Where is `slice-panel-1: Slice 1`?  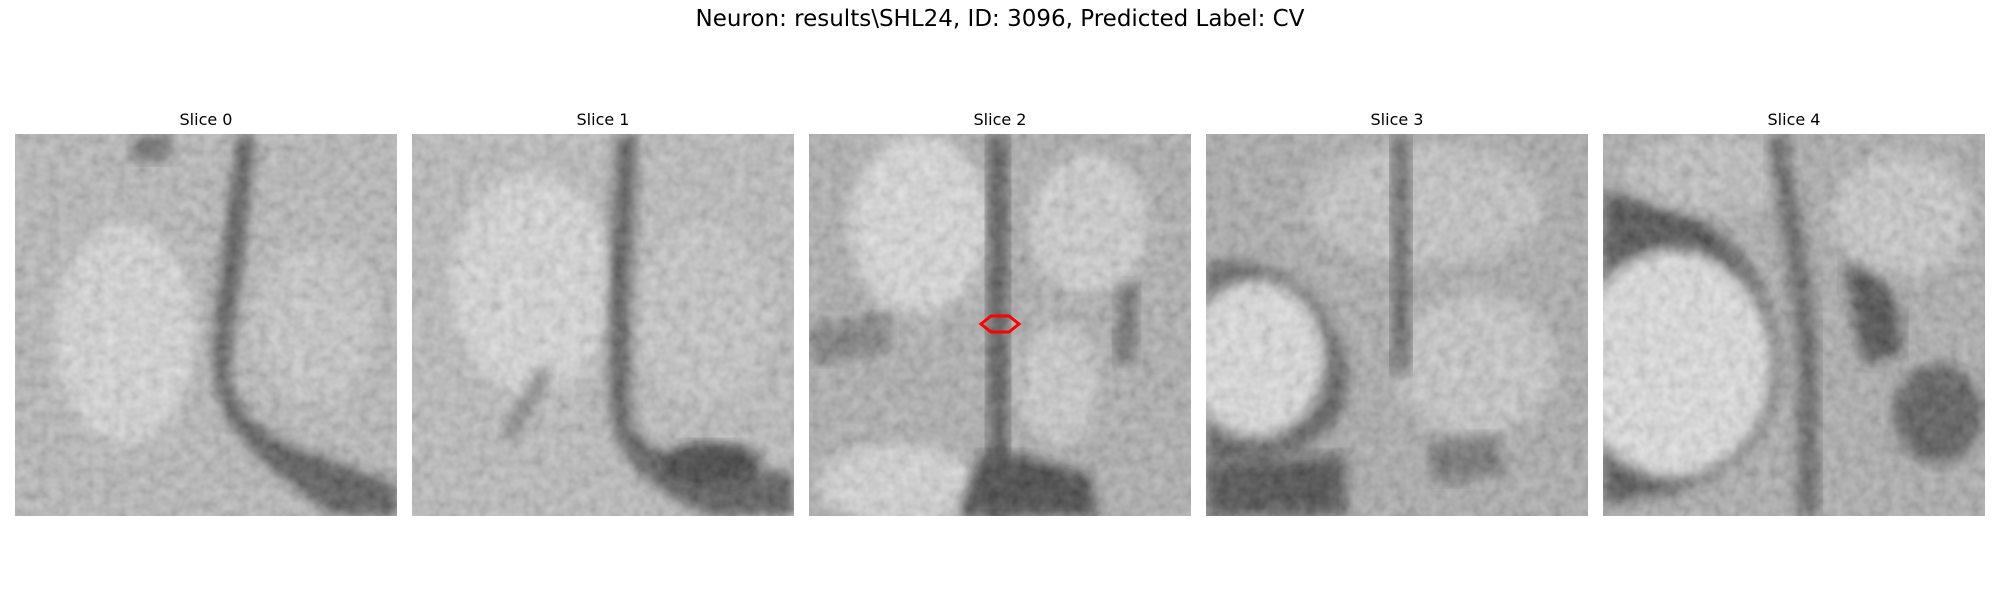
slice-panel-1: Slice 1 is located at coordinates (603, 312).